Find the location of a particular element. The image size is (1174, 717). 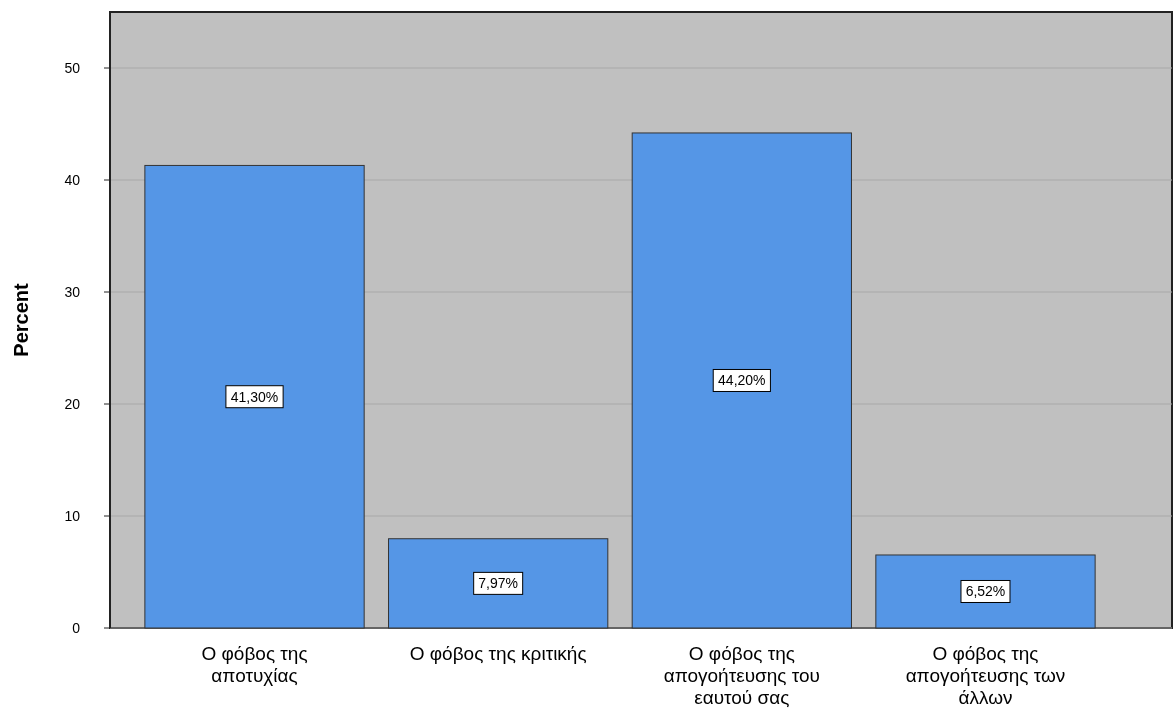

data-label: 41,30% is located at coordinates (254, 396).